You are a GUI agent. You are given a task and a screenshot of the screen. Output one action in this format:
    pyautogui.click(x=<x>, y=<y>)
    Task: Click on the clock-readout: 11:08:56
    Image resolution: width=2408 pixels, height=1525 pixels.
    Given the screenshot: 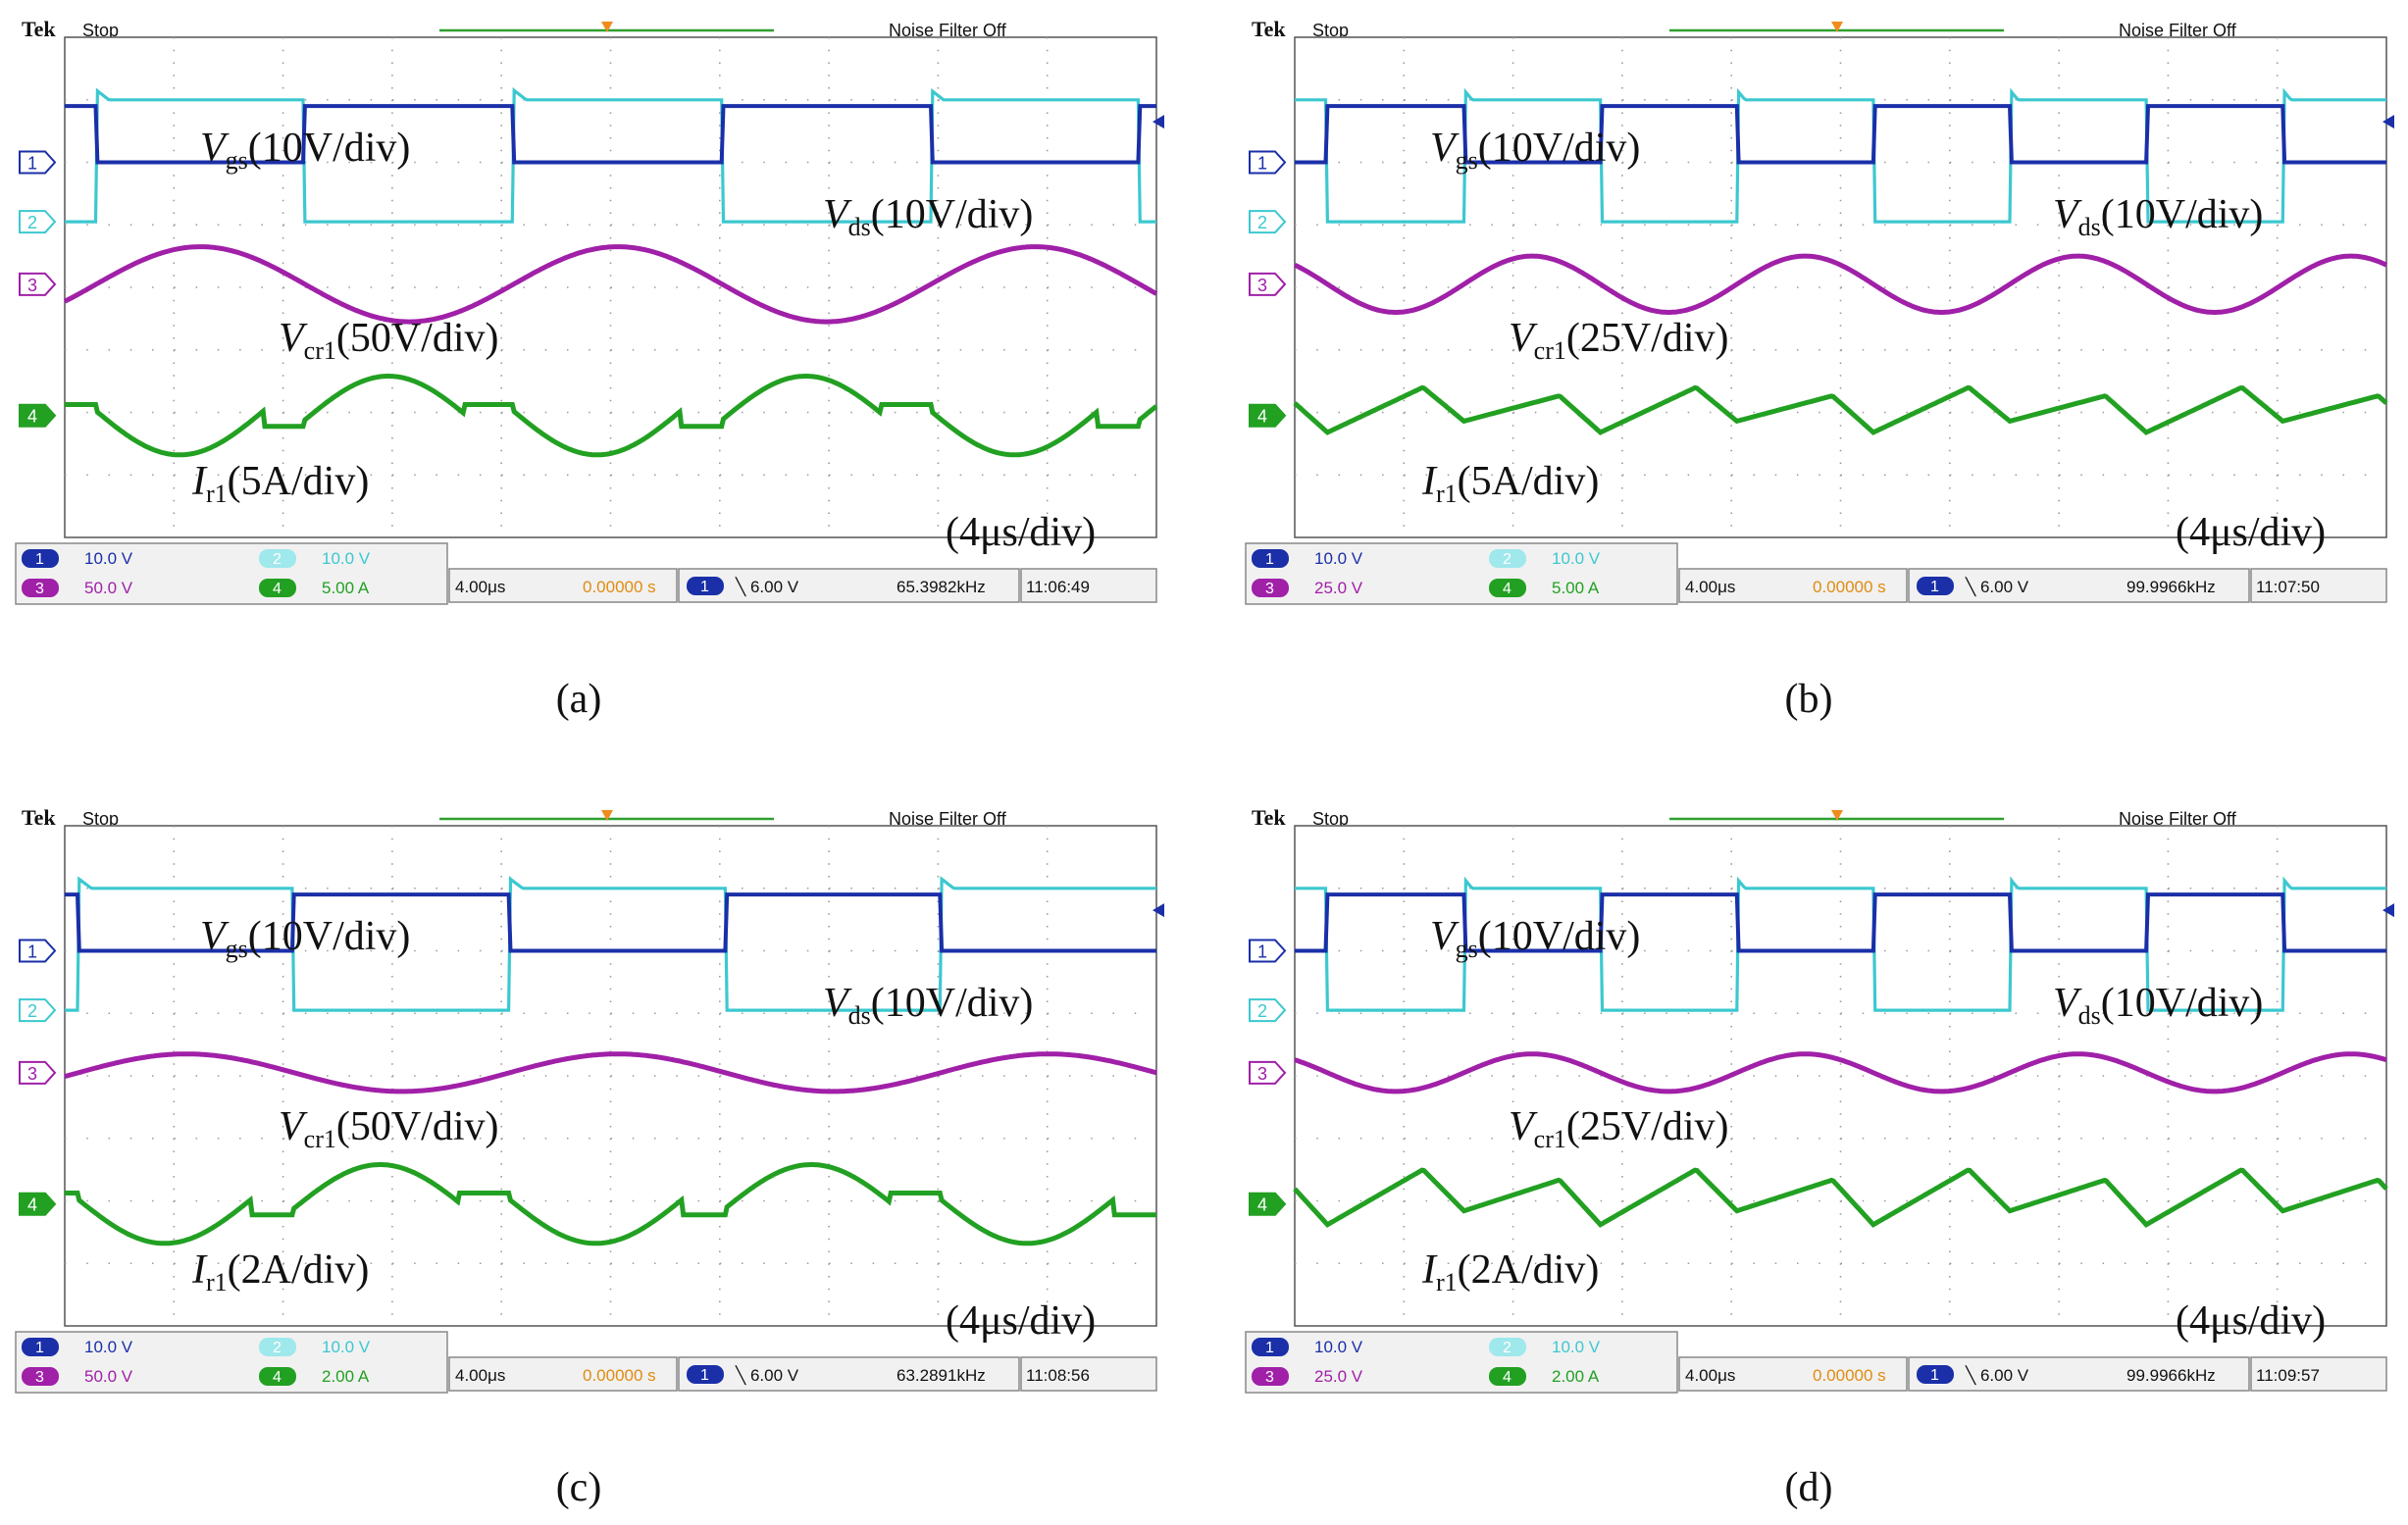 What is the action you would take?
    pyautogui.click(x=1058, y=1375)
    